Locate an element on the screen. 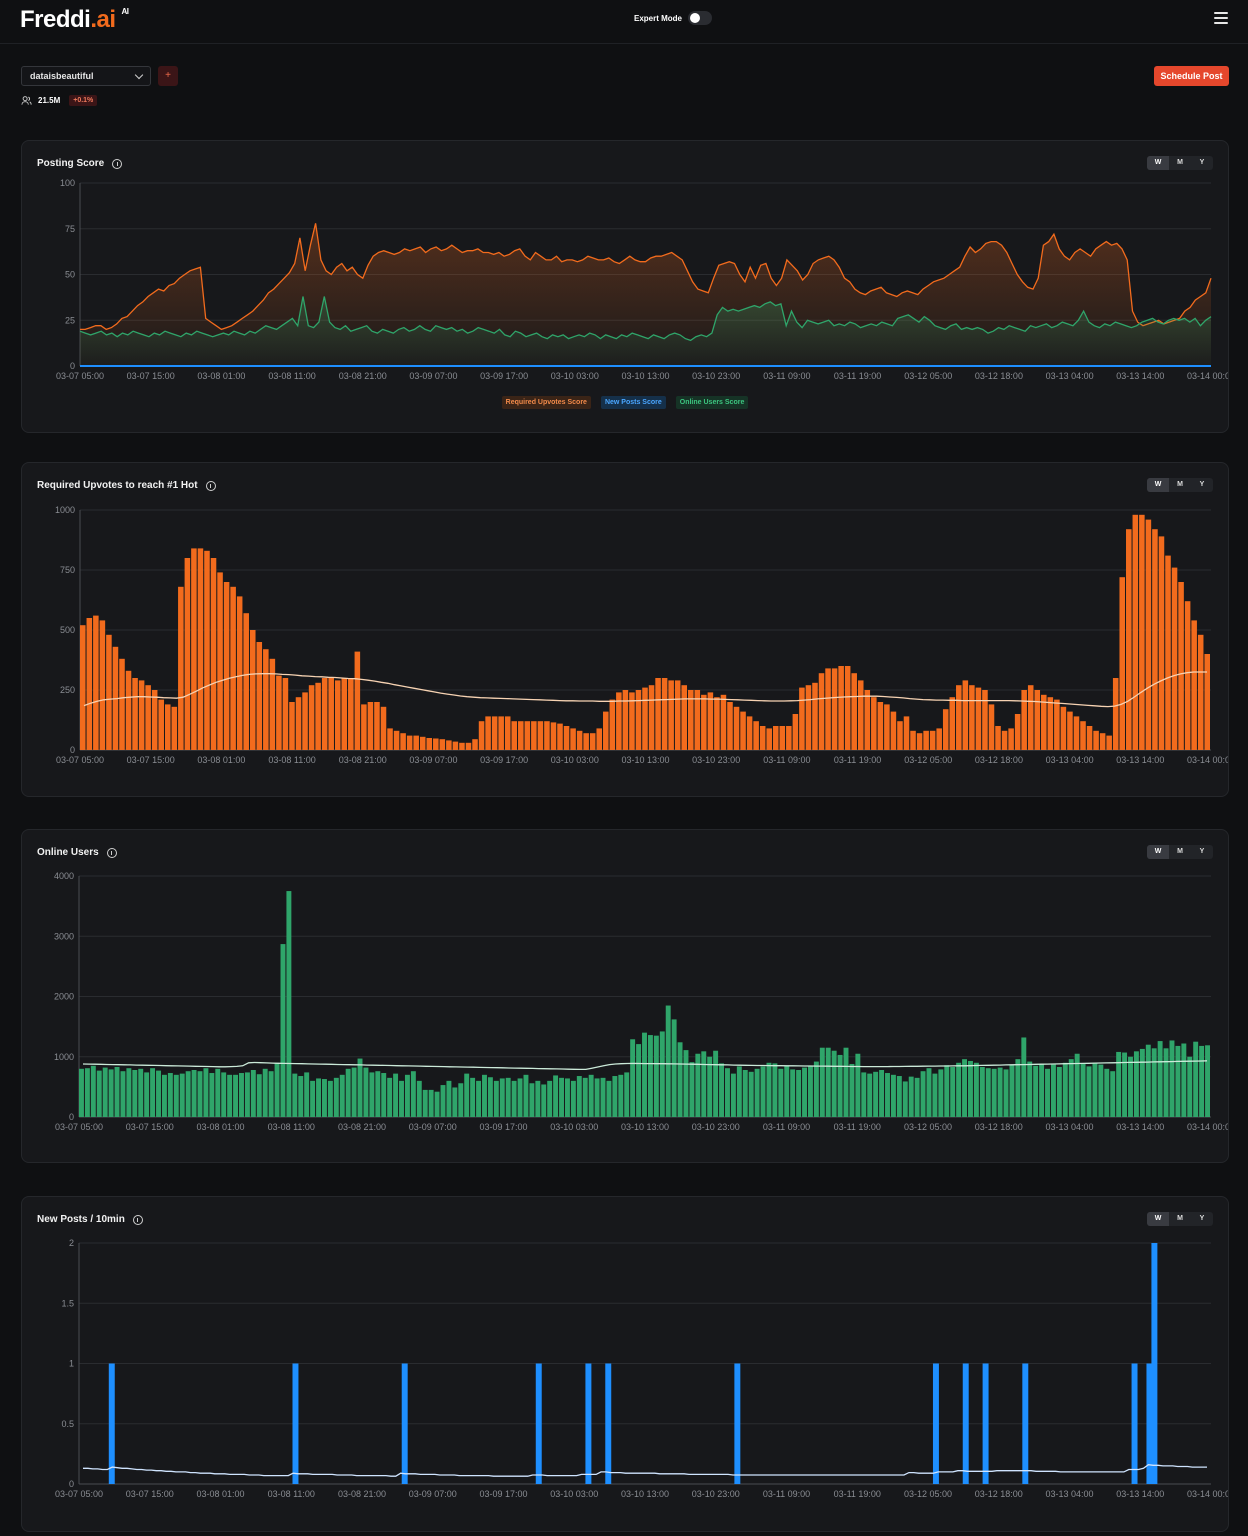 The height and width of the screenshot is (1536, 1248). hamburger-menu-icon is located at coordinates (1221, 18).